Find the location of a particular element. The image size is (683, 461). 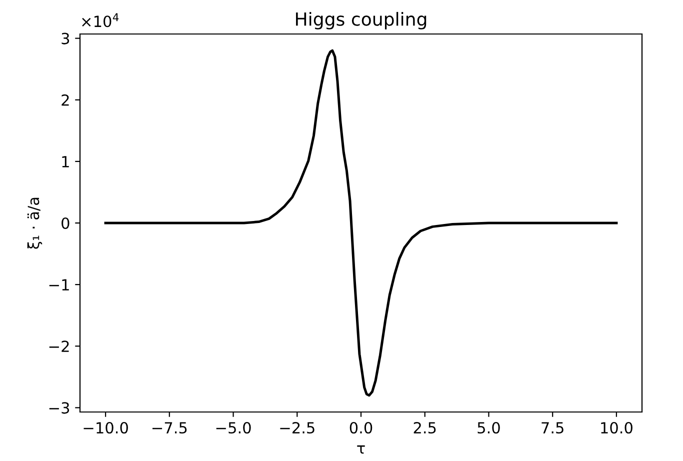

y-tick-label: 1 is located at coordinates (65, 162).